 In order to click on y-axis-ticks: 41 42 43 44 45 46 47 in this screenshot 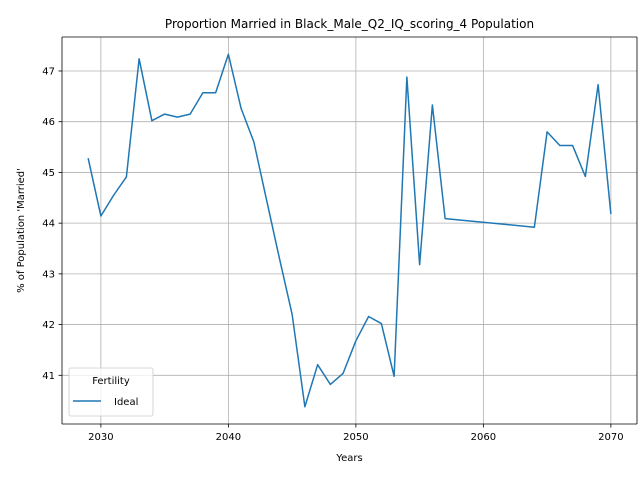, I will do `click(52, 224)`.